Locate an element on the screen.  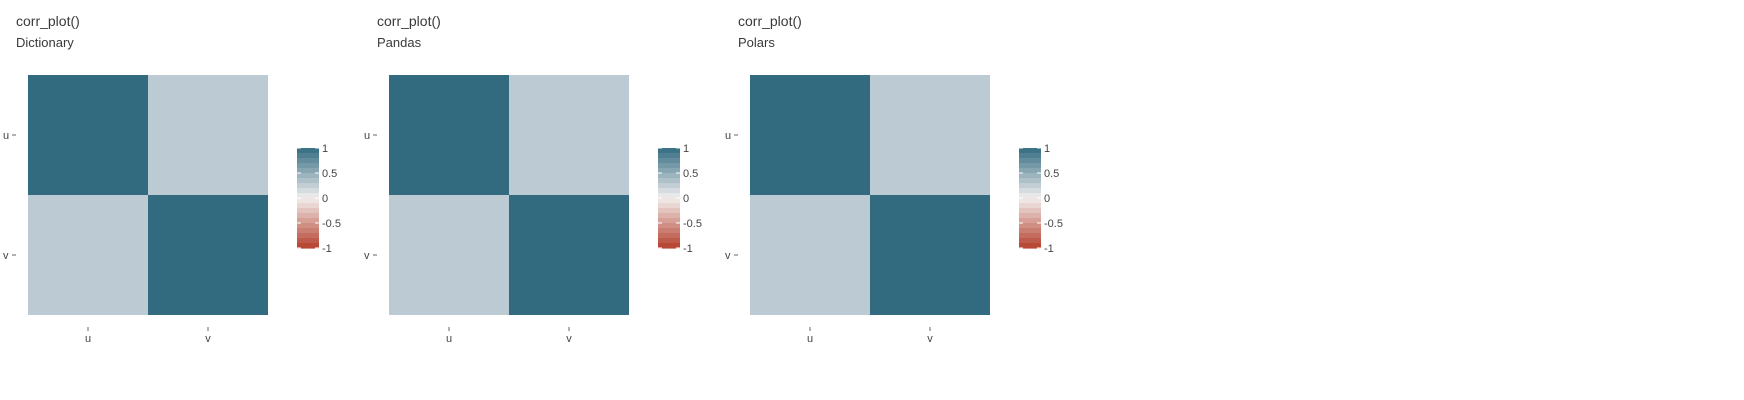
chart-subtitle: Dictionary is located at coordinates (45, 42).